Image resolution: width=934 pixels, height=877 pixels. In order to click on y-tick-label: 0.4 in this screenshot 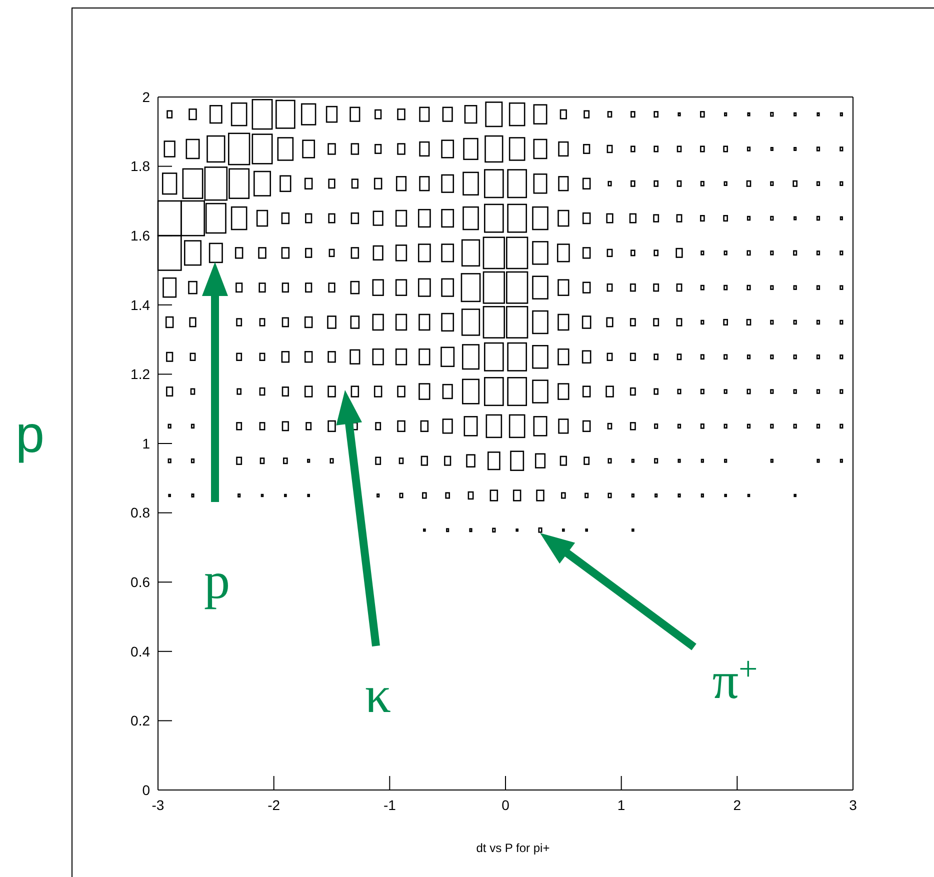, I will do `click(140, 651)`.